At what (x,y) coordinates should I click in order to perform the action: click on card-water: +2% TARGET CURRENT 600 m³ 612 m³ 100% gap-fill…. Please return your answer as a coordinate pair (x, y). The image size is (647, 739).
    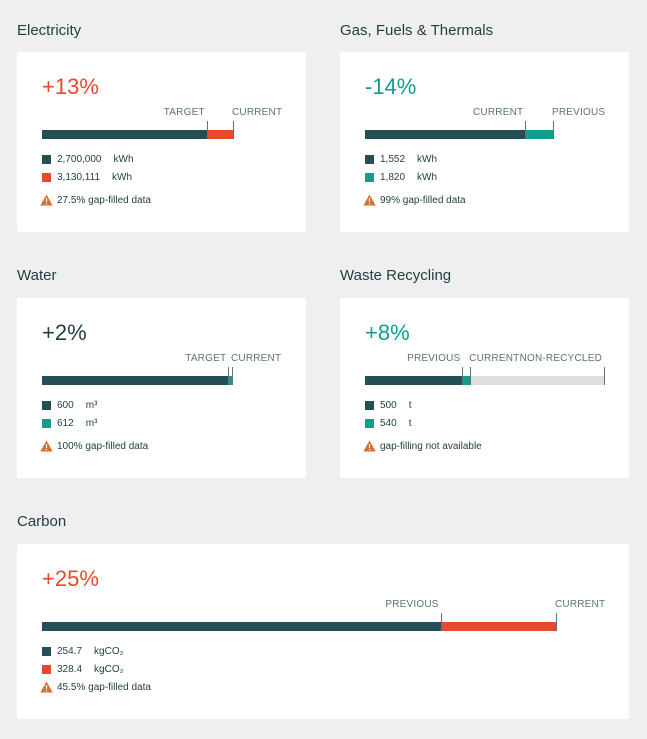
    Looking at the image, I should click on (161, 388).